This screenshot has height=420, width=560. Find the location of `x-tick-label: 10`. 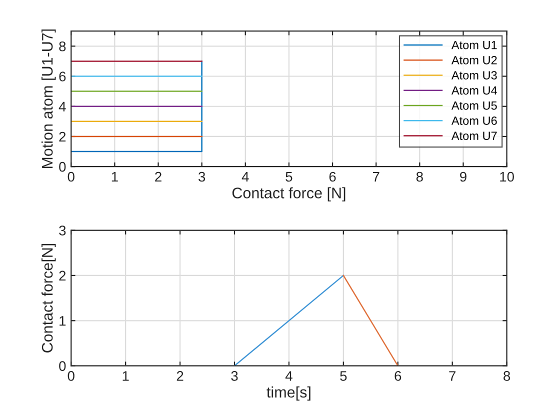

x-tick-label: 10 is located at coordinates (507, 177).